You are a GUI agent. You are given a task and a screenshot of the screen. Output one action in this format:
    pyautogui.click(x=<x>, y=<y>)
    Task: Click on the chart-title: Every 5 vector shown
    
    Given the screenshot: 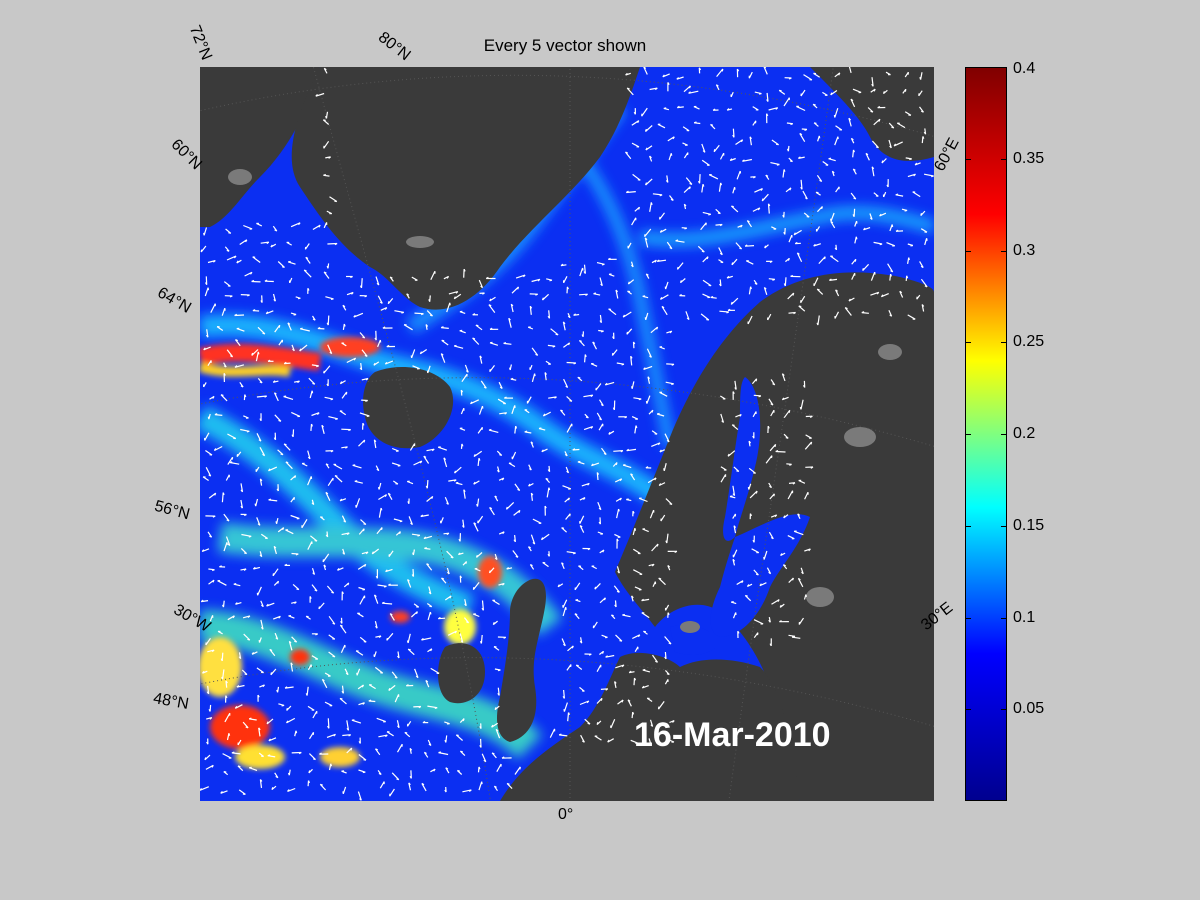 What is the action you would take?
    pyautogui.click(x=565, y=45)
    